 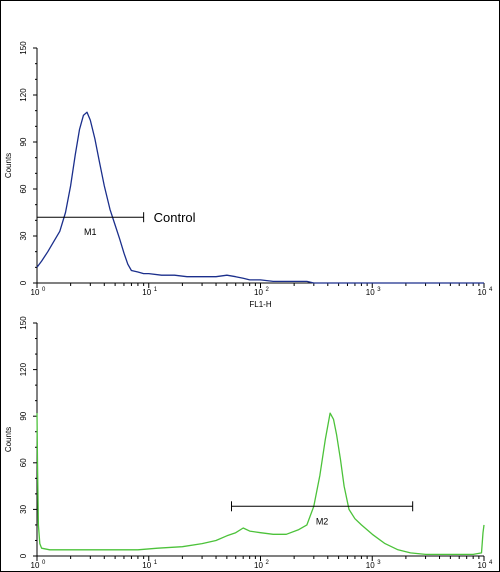 I want to click on x-axis-label: FL1-H, so click(x=260, y=304).